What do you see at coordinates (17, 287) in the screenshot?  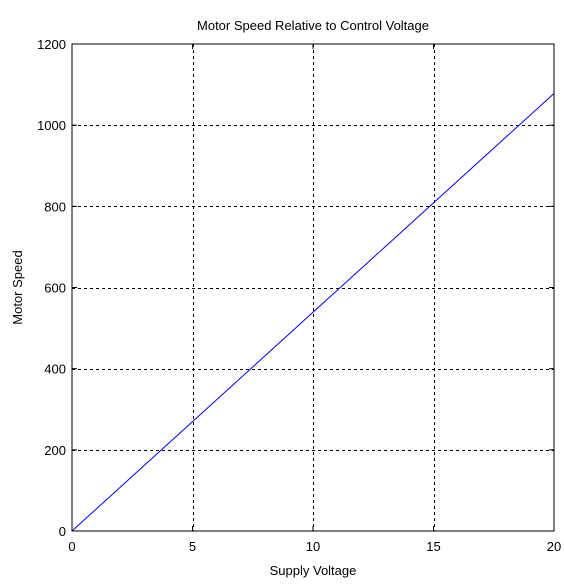 I see `y-axis-label: Motor Speed` at bounding box center [17, 287].